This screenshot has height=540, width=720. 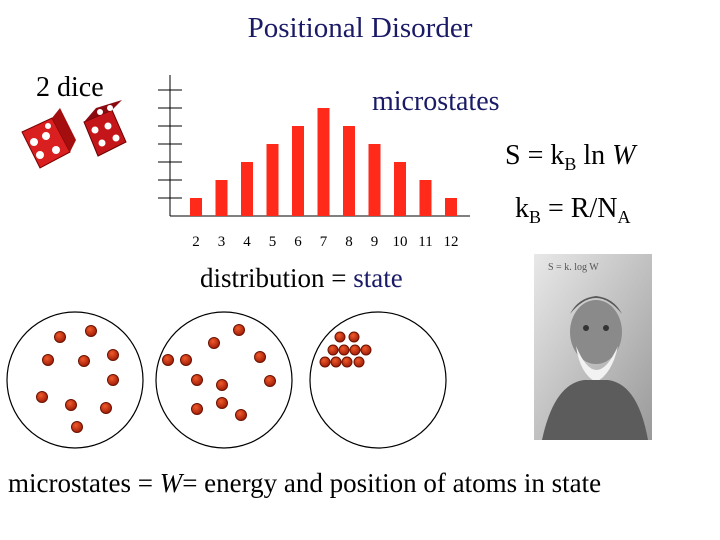 I want to click on histogram-tick-label: 10, so click(x=400, y=242).